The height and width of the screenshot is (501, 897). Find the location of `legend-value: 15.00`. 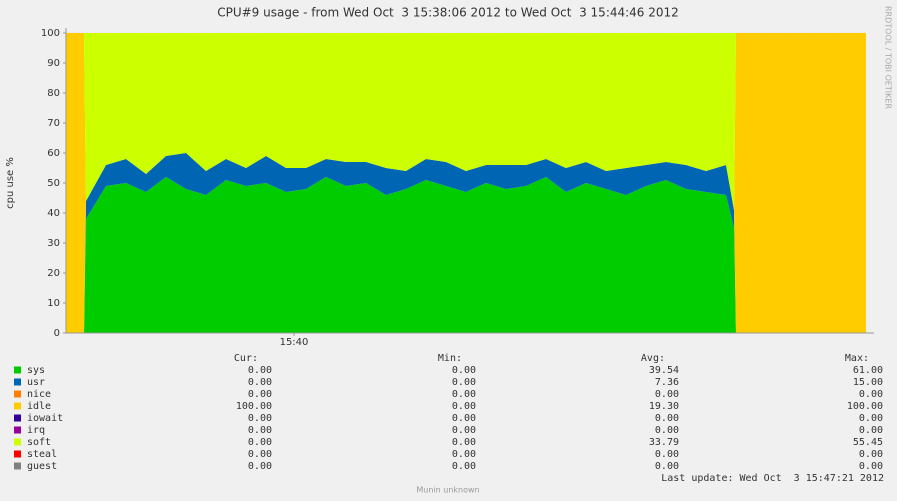

legend-value: 15.00 is located at coordinates (868, 382).